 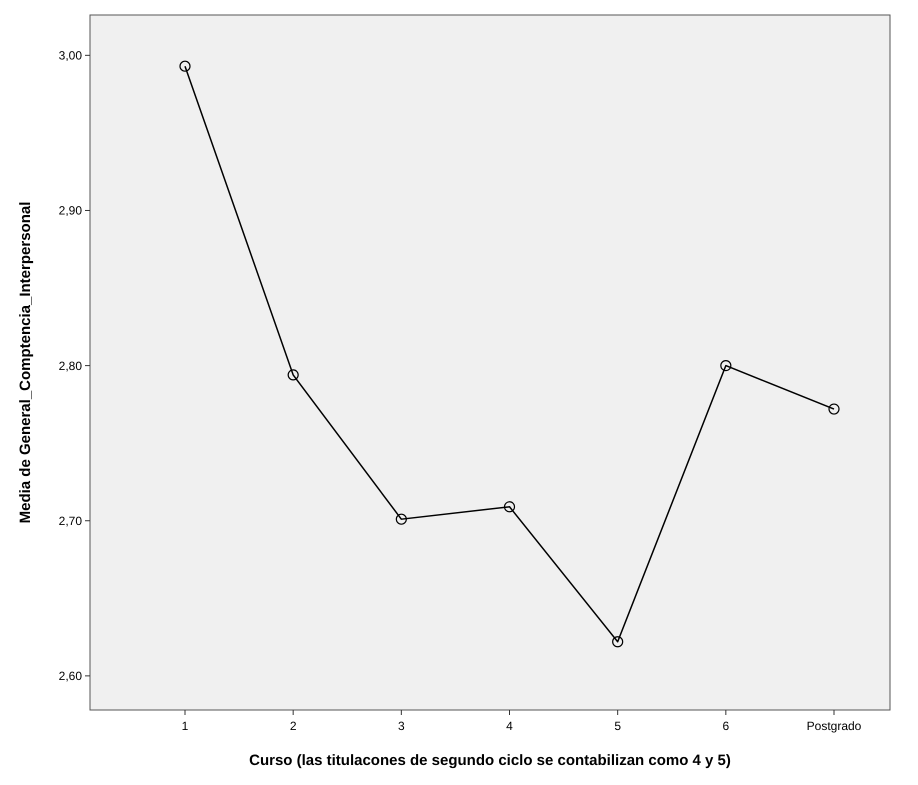 What do you see at coordinates (490, 760) in the screenshot?
I see `x-axis-title: Curso (las titulacones de segundo ciclo se contabilizan como 4 y 5)` at bounding box center [490, 760].